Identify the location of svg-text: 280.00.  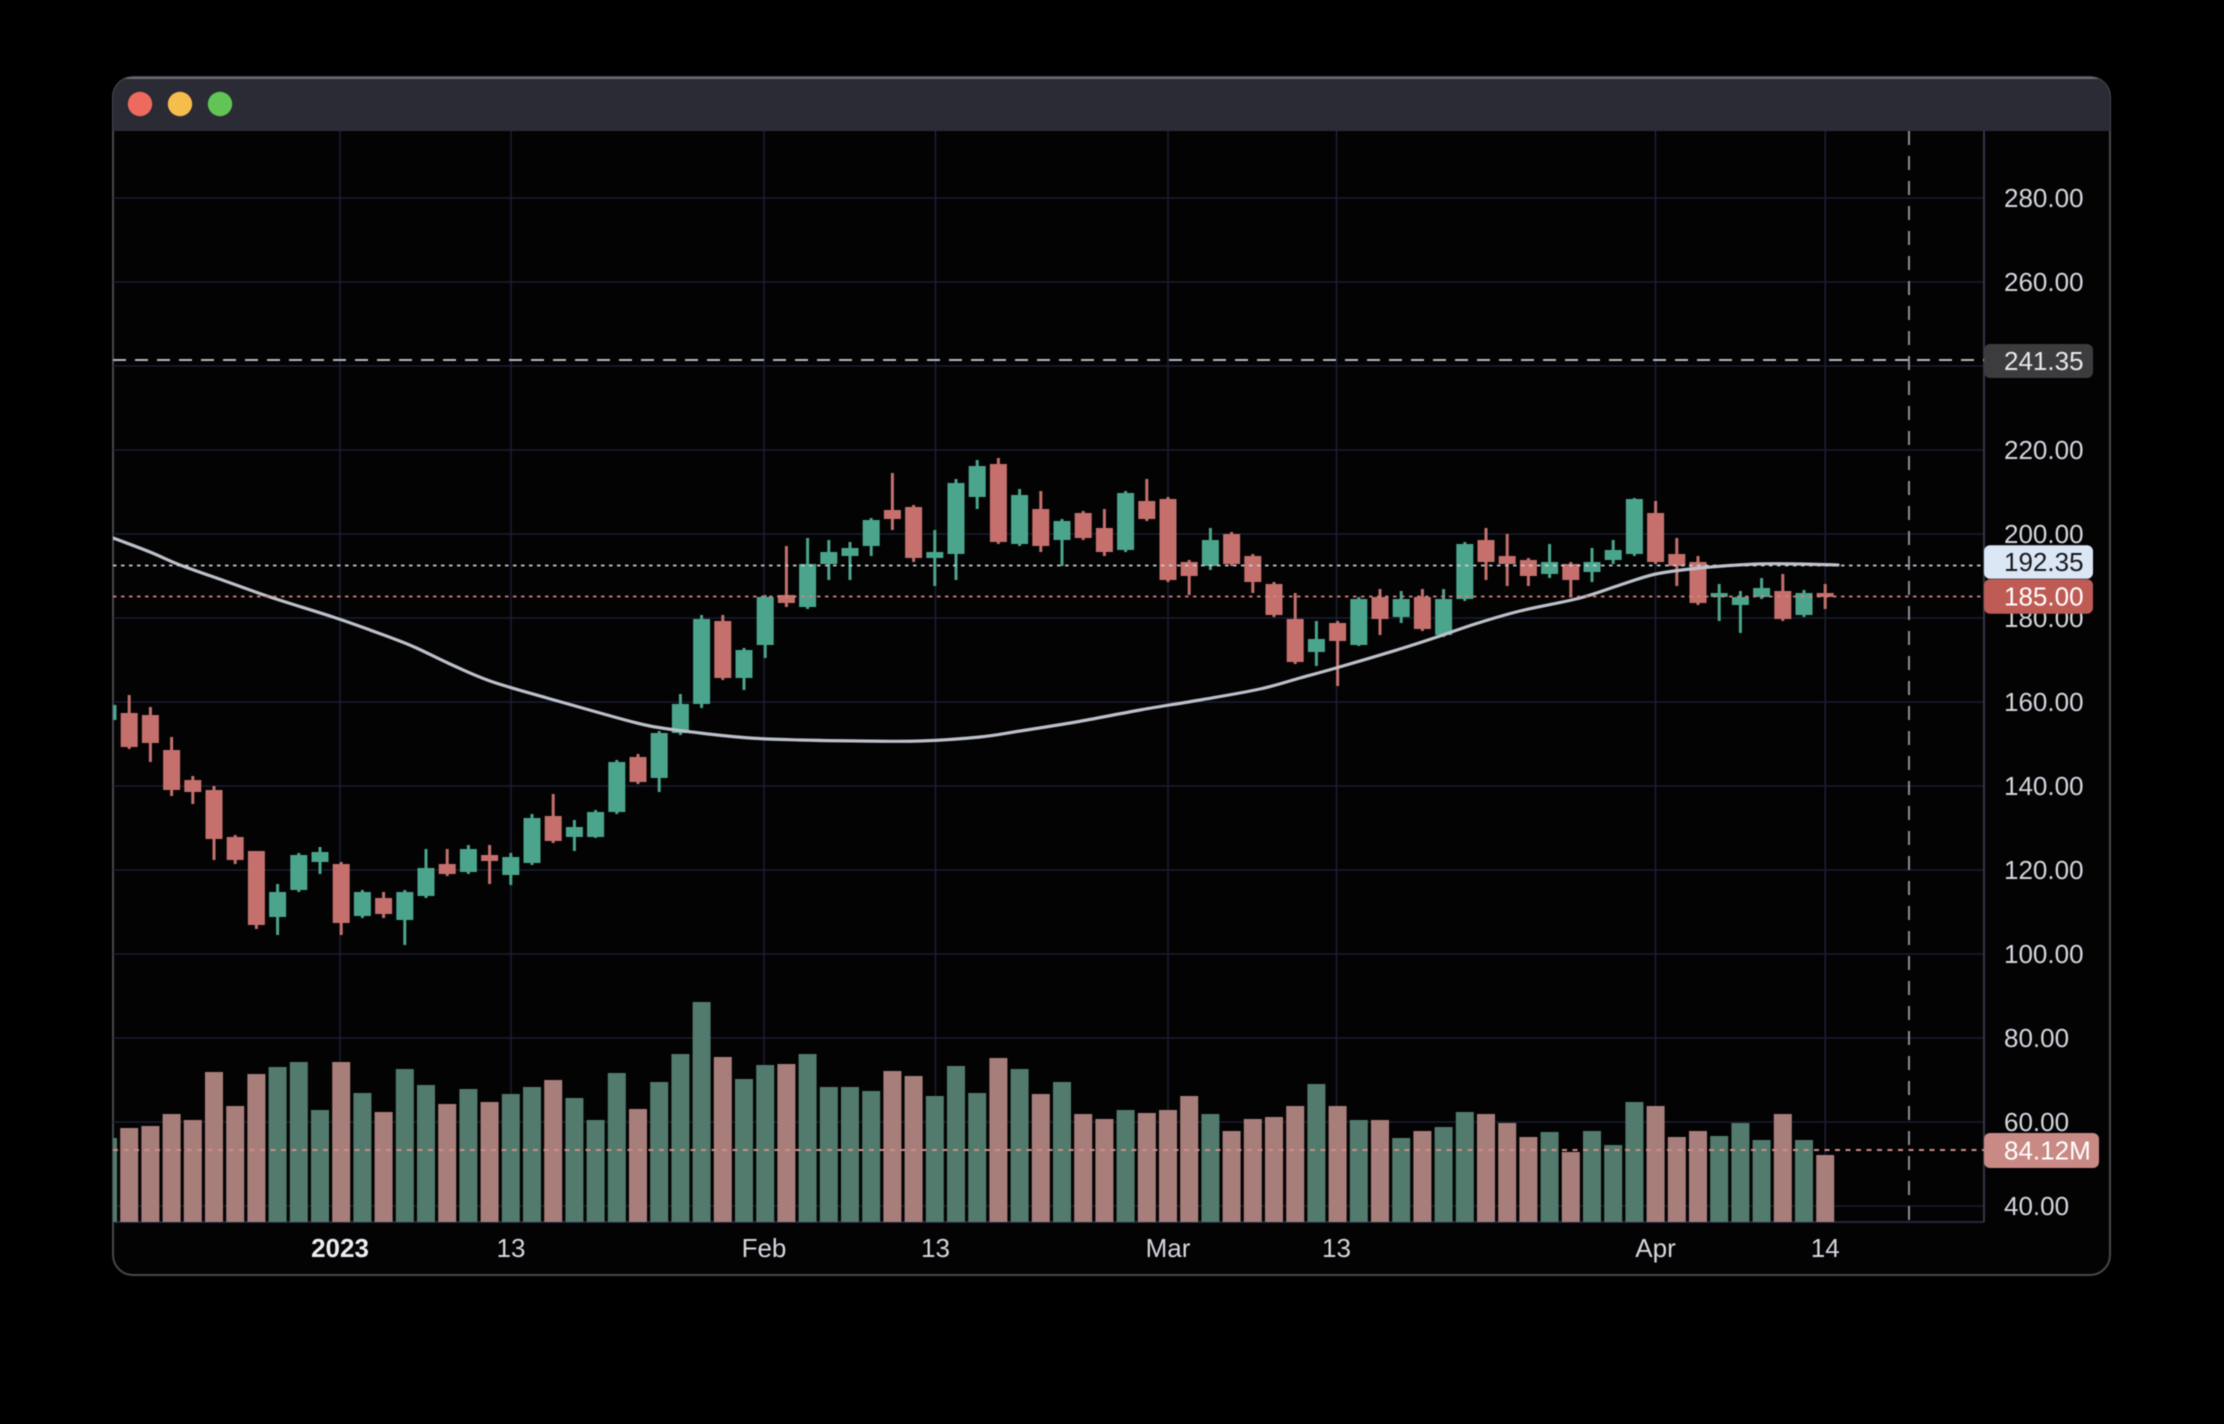
(2044, 198).